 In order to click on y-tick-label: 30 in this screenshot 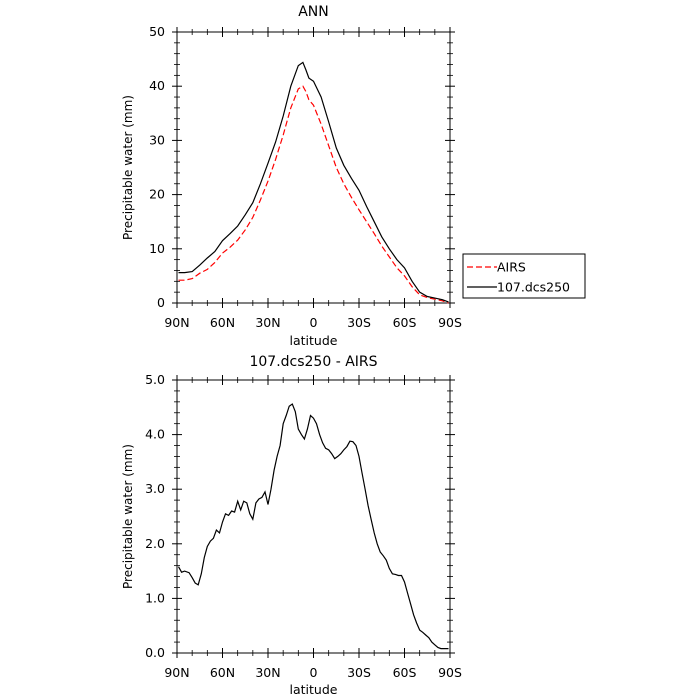, I will do `click(157, 139)`.